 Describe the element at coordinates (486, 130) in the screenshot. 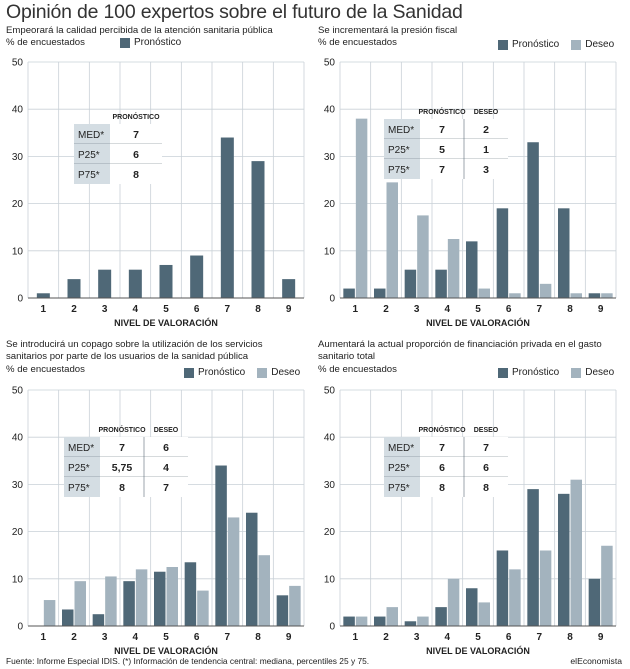

I see `table-cell-value: 2` at that location.